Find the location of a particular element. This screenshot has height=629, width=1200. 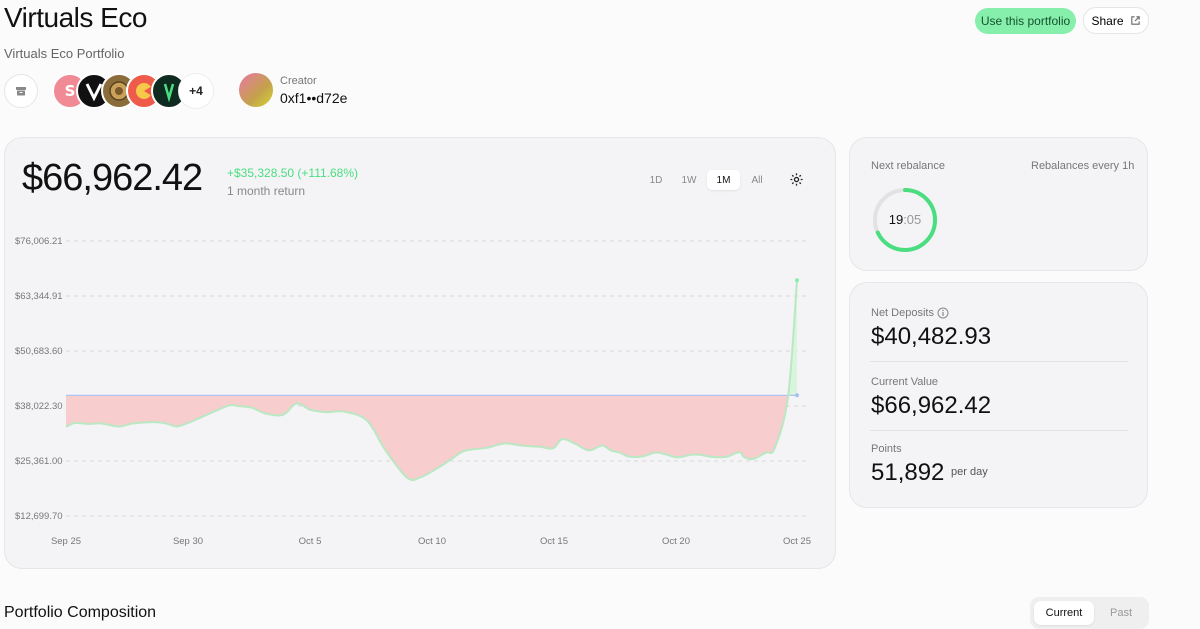

creator-avatar is located at coordinates (256, 90).